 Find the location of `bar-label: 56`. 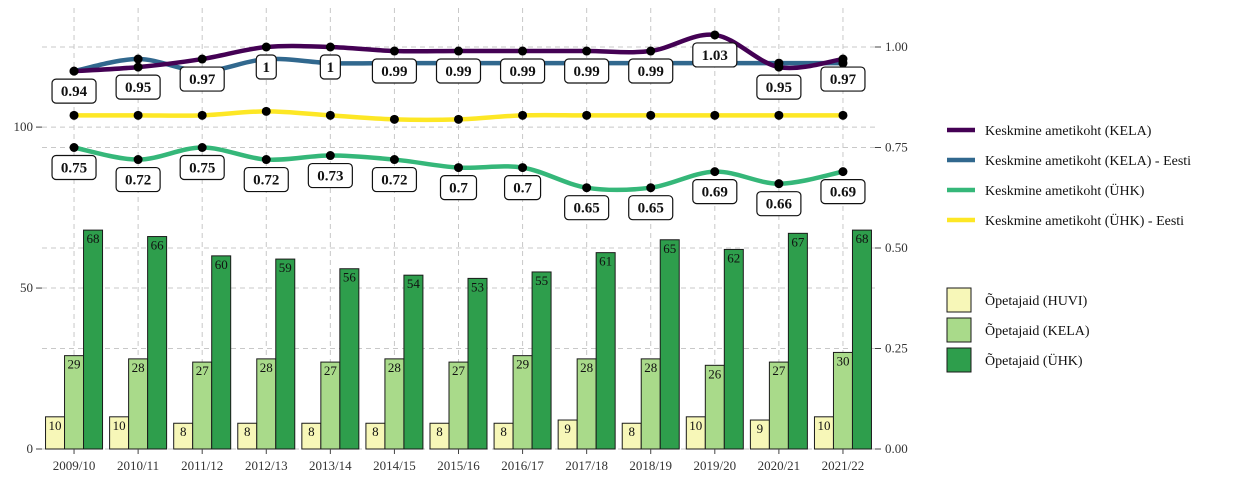

bar-label: 56 is located at coordinates (350, 277).